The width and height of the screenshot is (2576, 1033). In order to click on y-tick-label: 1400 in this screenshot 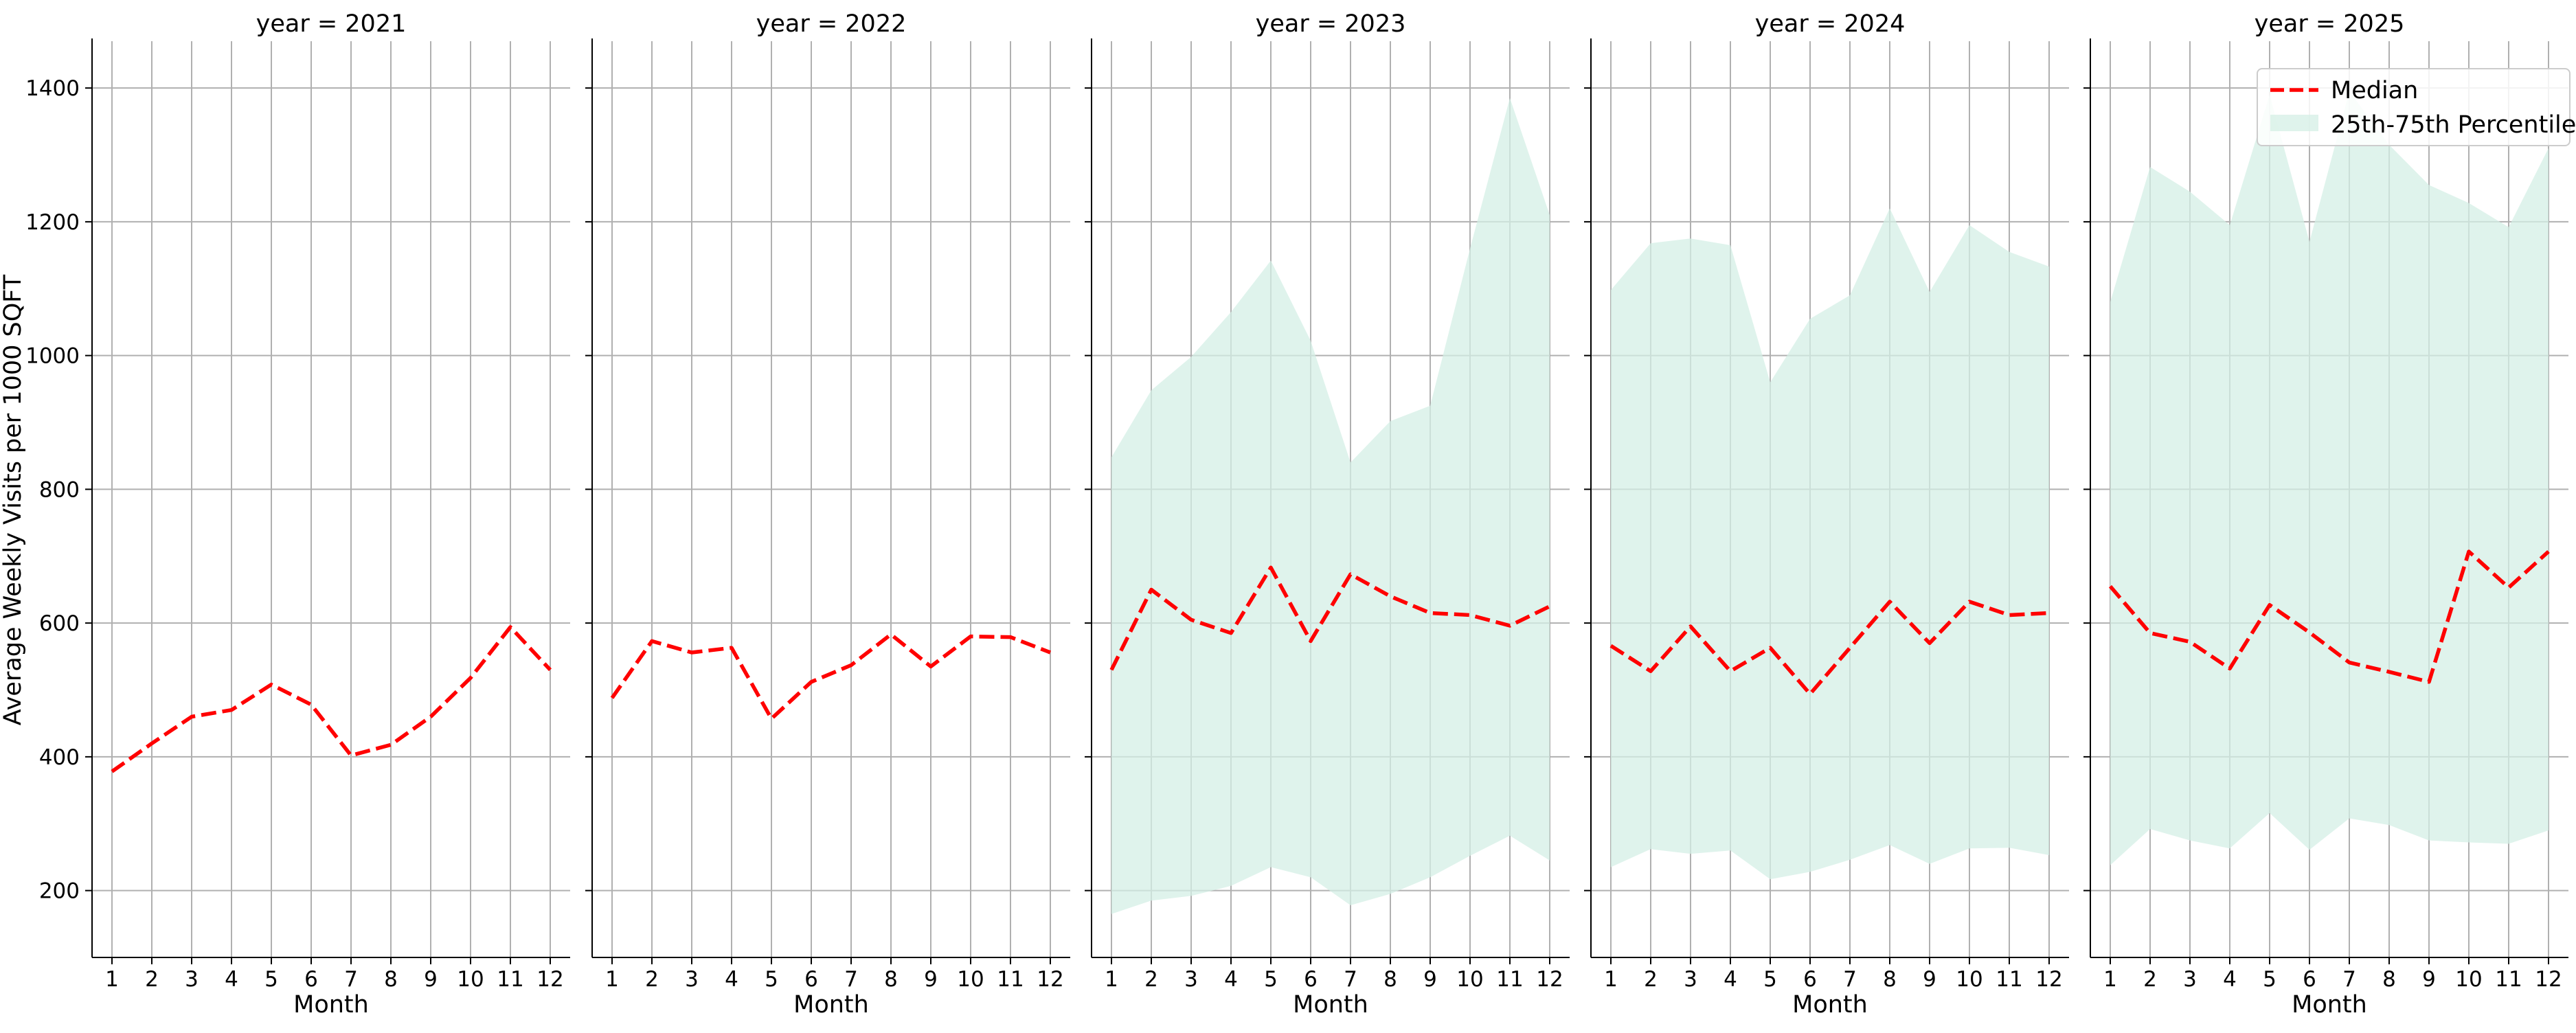, I will do `click(52, 89)`.